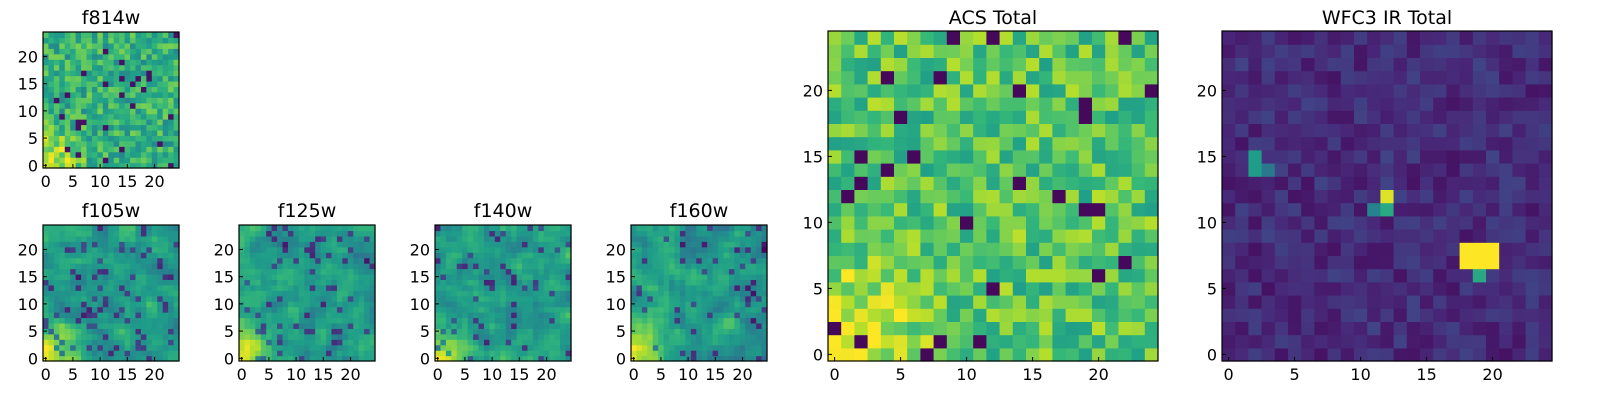 The image size is (1600, 400). Describe the element at coordinates (1207, 222) in the screenshot. I see `y-tick-label: 10` at that location.